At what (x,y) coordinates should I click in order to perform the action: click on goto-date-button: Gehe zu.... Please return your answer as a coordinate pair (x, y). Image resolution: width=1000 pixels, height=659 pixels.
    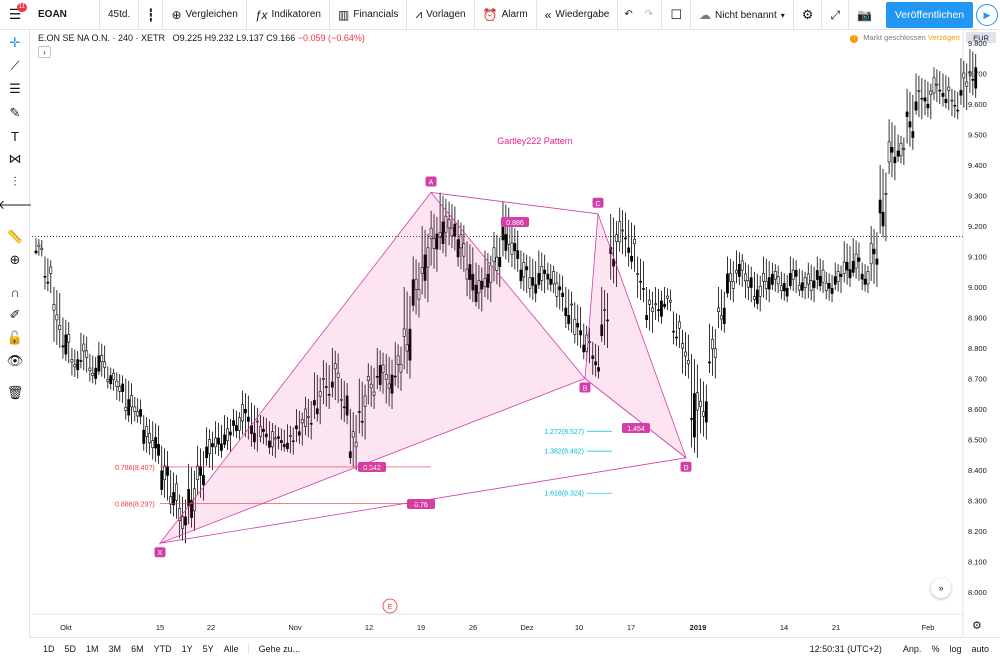
    Looking at the image, I should click on (276, 648).